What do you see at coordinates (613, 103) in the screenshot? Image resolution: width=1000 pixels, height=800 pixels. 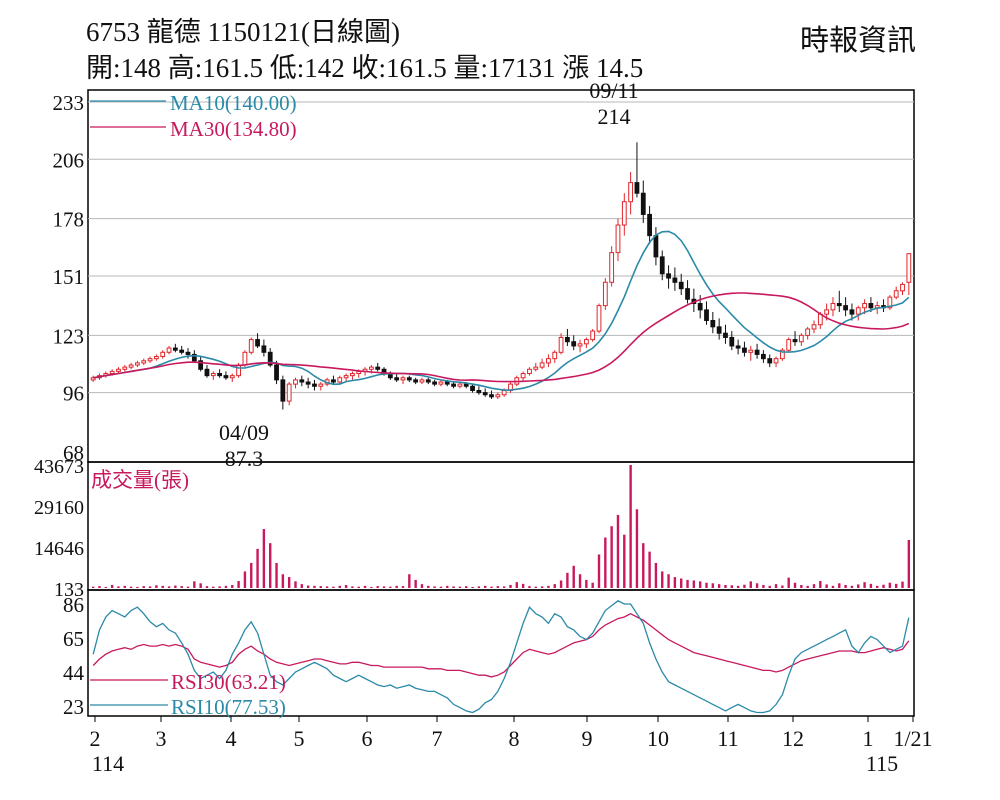 I see `high-annotation: 09/11 214` at bounding box center [613, 103].